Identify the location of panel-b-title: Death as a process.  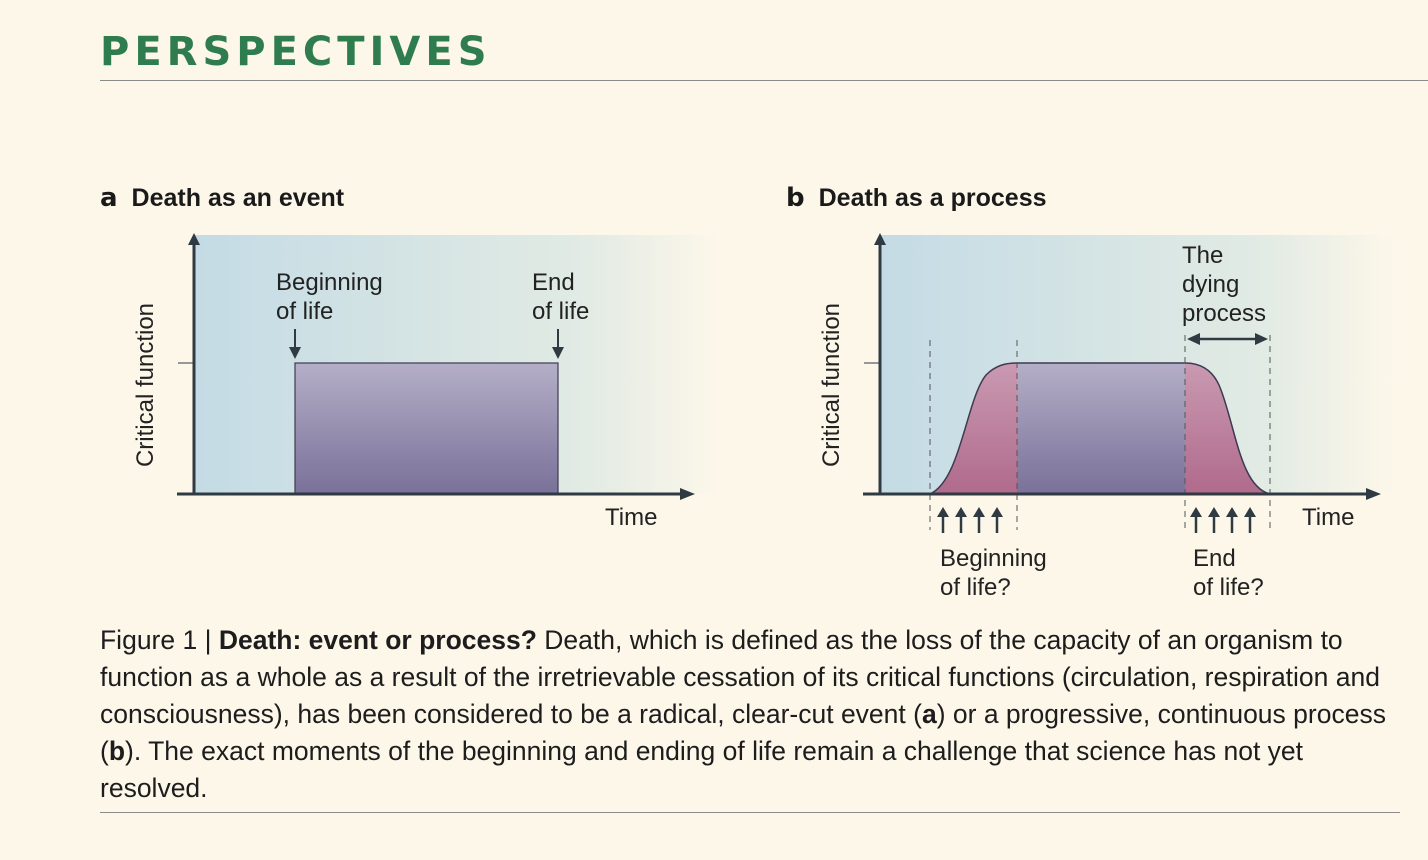
(932, 198).